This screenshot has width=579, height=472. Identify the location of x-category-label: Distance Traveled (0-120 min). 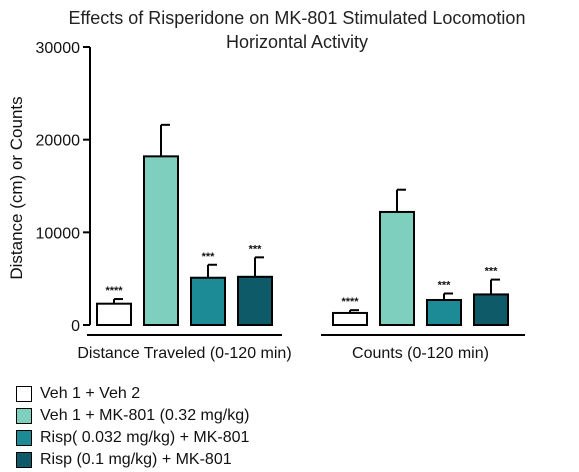
(184, 353).